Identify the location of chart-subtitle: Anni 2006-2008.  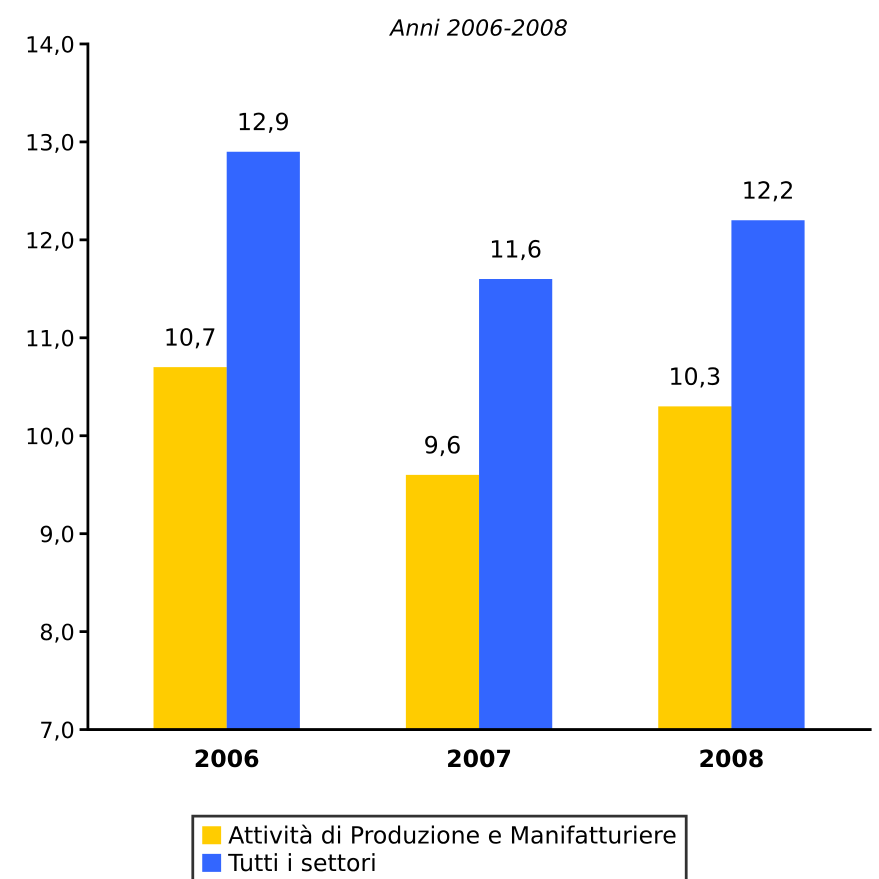
(478, 27).